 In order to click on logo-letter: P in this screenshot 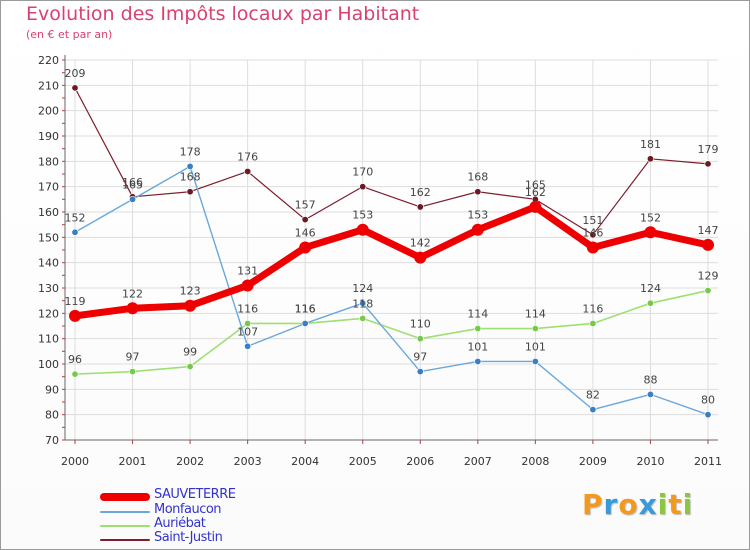, I will do `click(593, 504)`.